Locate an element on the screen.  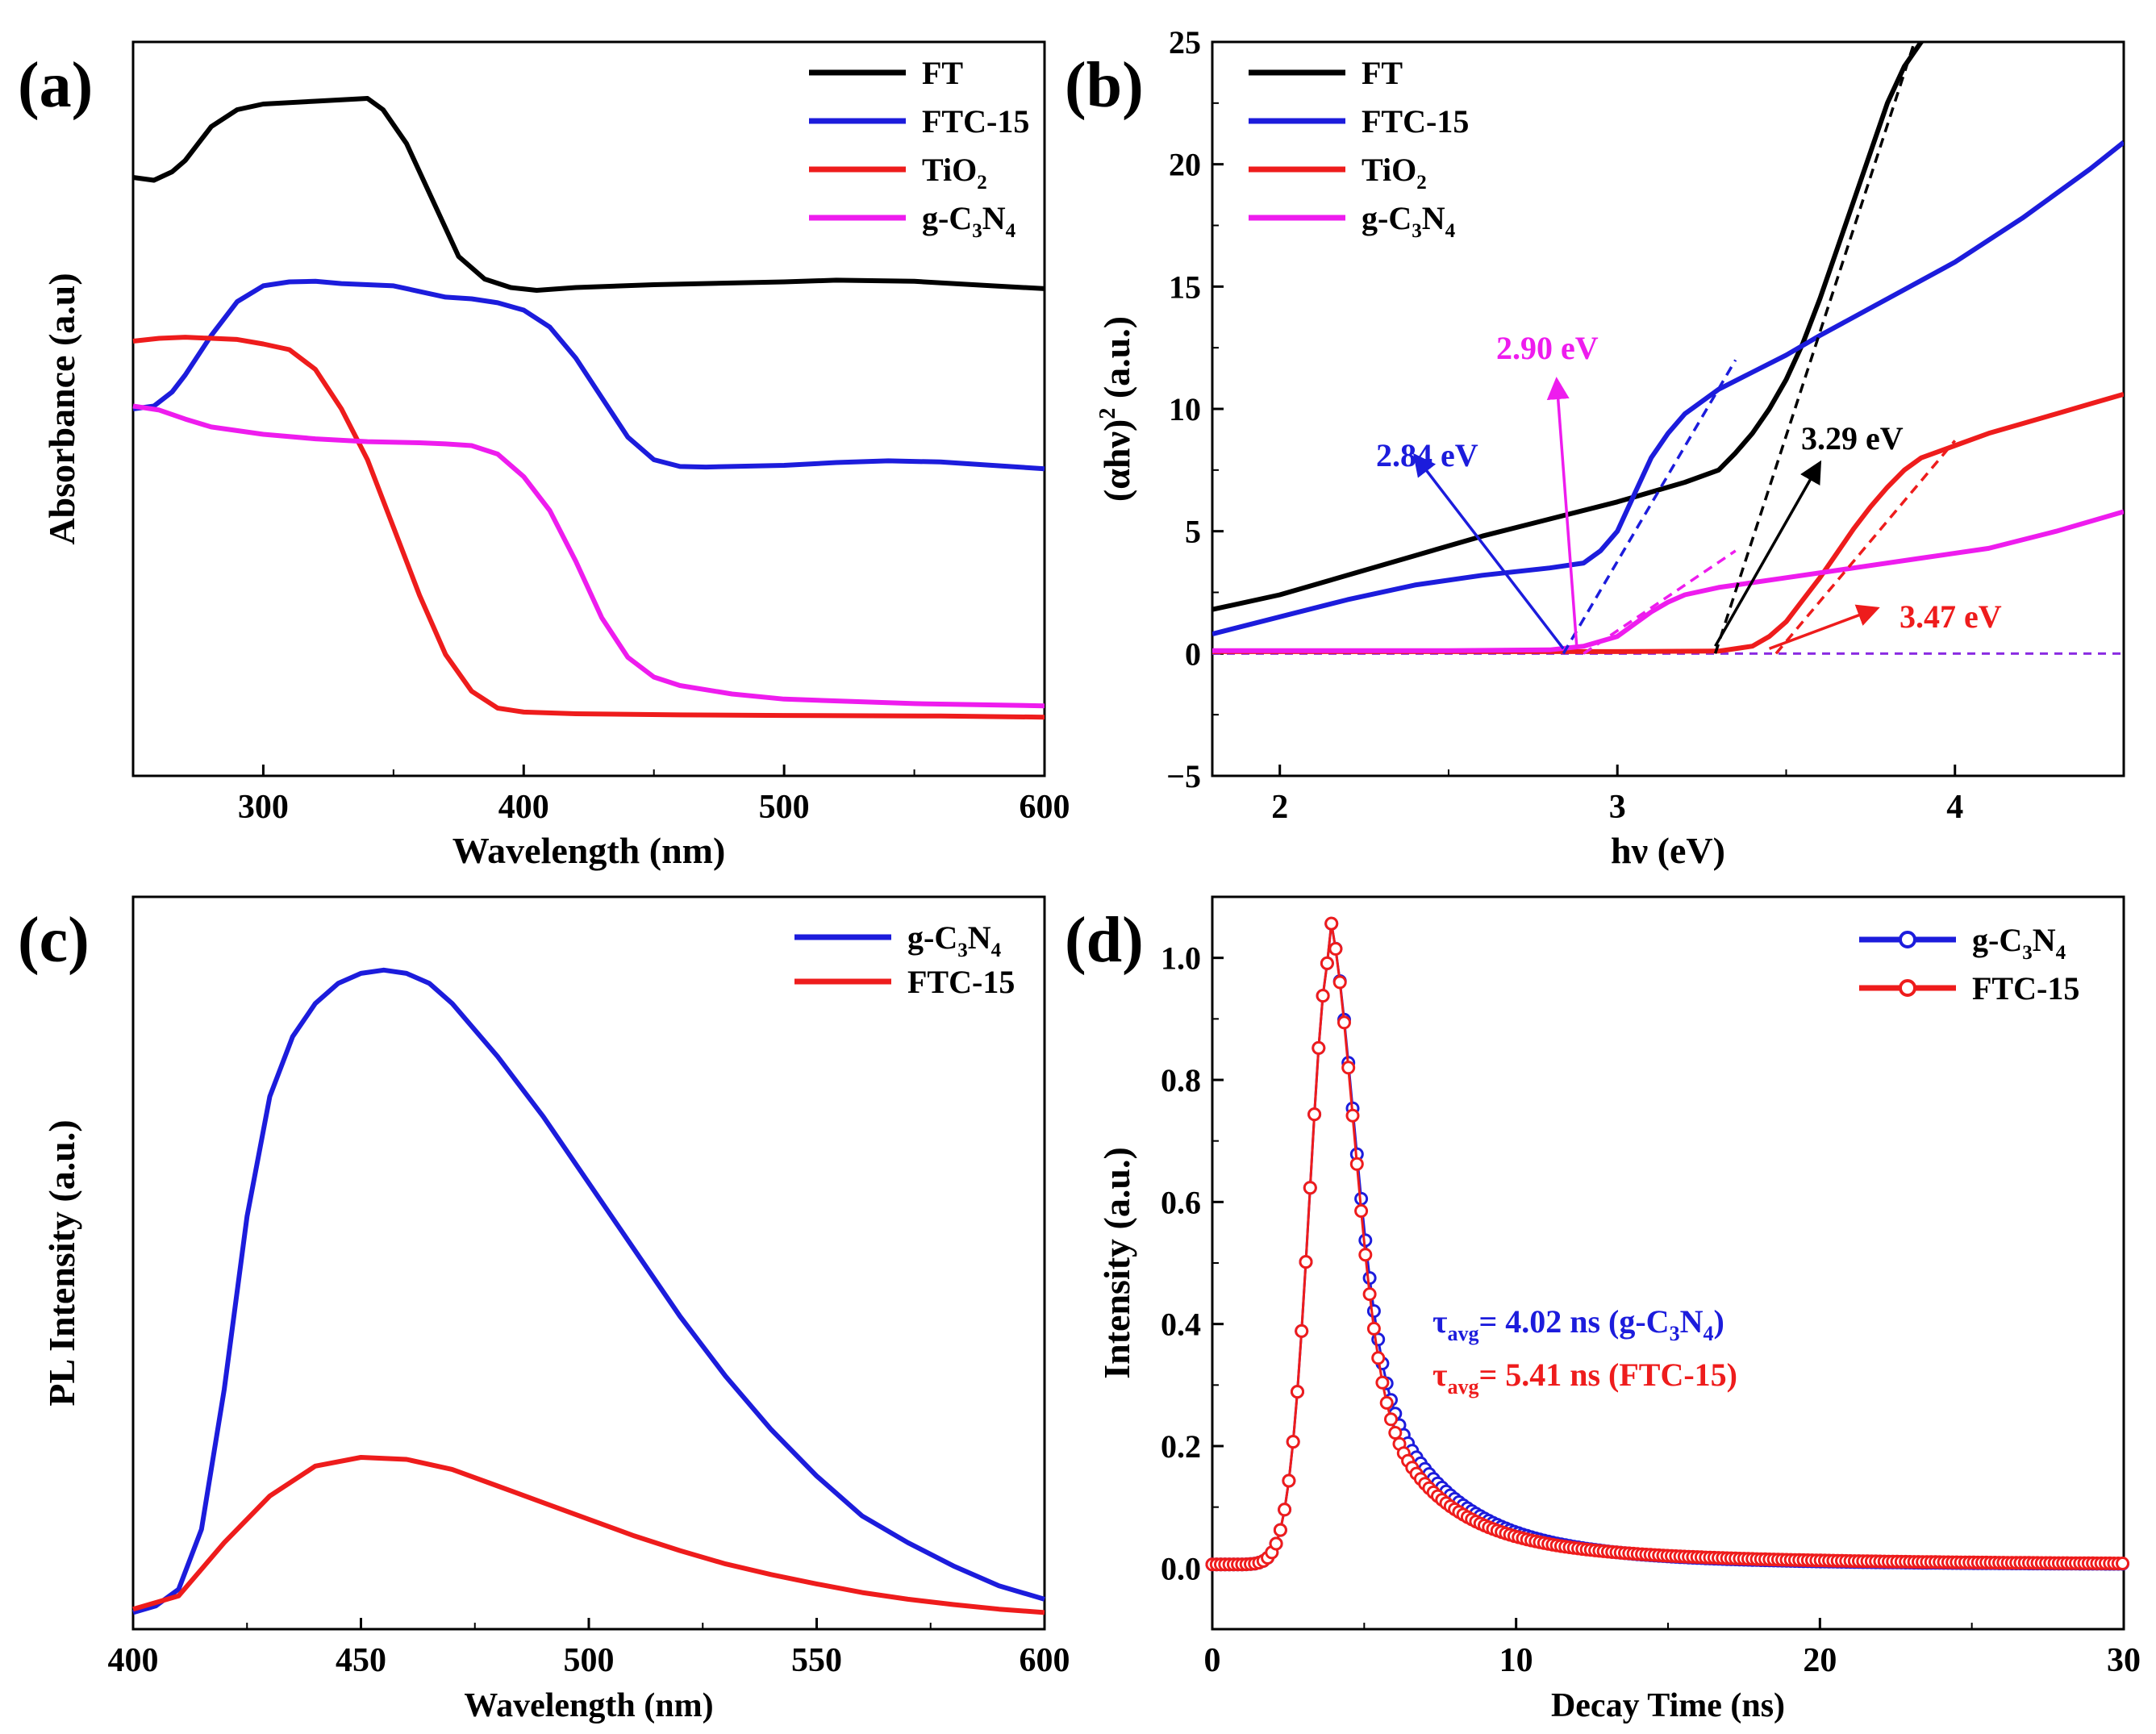
y-tick-label-b: 25 is located at coordinates (1185, 42).